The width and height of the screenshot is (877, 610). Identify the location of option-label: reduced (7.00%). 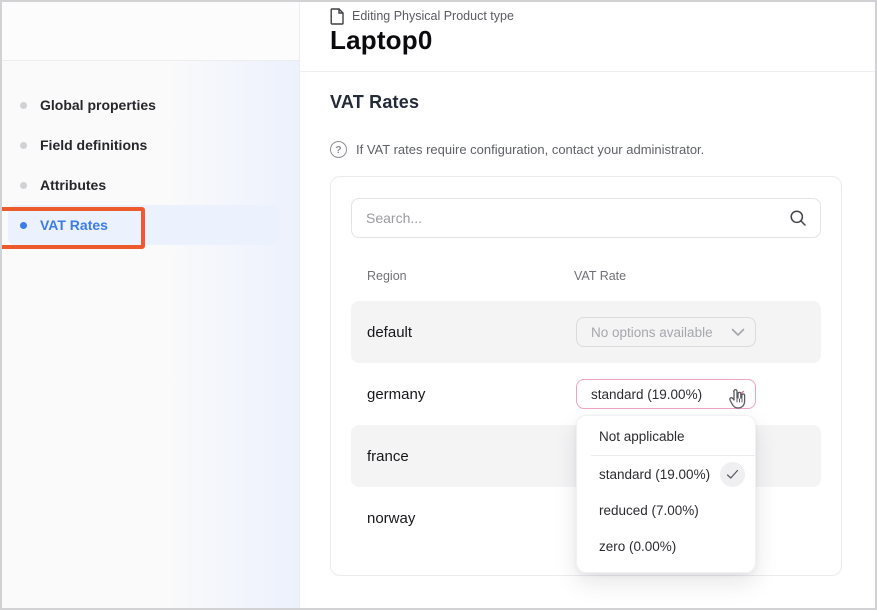
(649, 510).